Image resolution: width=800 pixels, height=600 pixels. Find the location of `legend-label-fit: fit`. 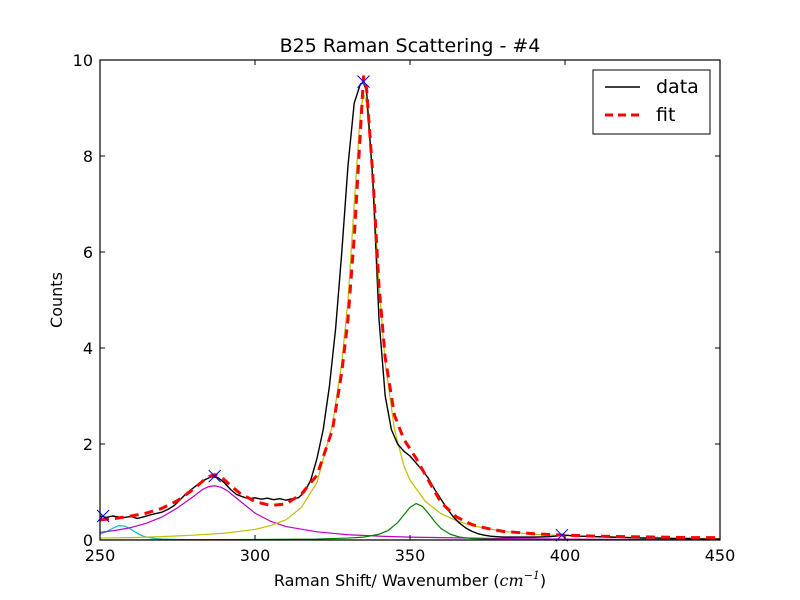

legend-label-fit: fit is located at coordinates (665, 115).